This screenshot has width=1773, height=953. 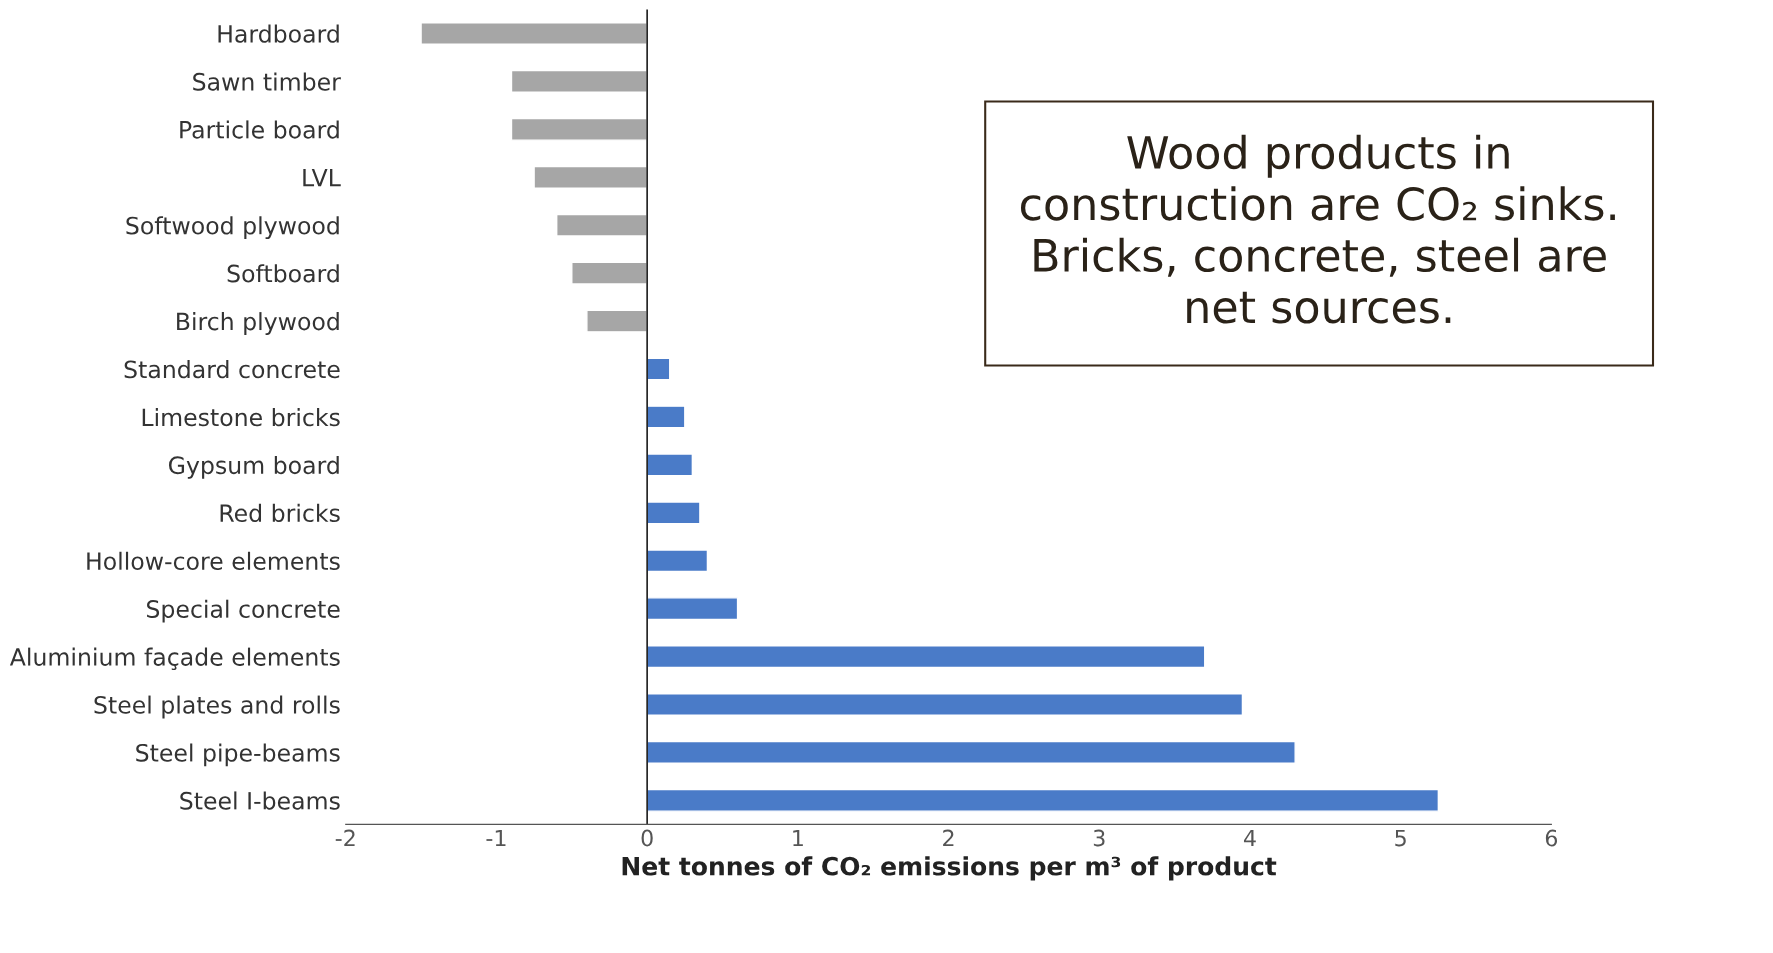 What do you see at coordinates (278, 33) in the screenshot?
I see `y-tick-label: Hardboard` at bounding box center [278, 33].